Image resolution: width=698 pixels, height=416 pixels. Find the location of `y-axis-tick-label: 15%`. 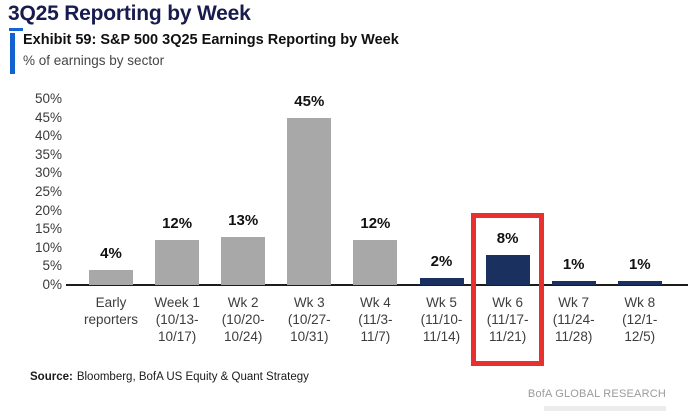

y-axis-tick-label: 15% is located at coordinates (48, 229).